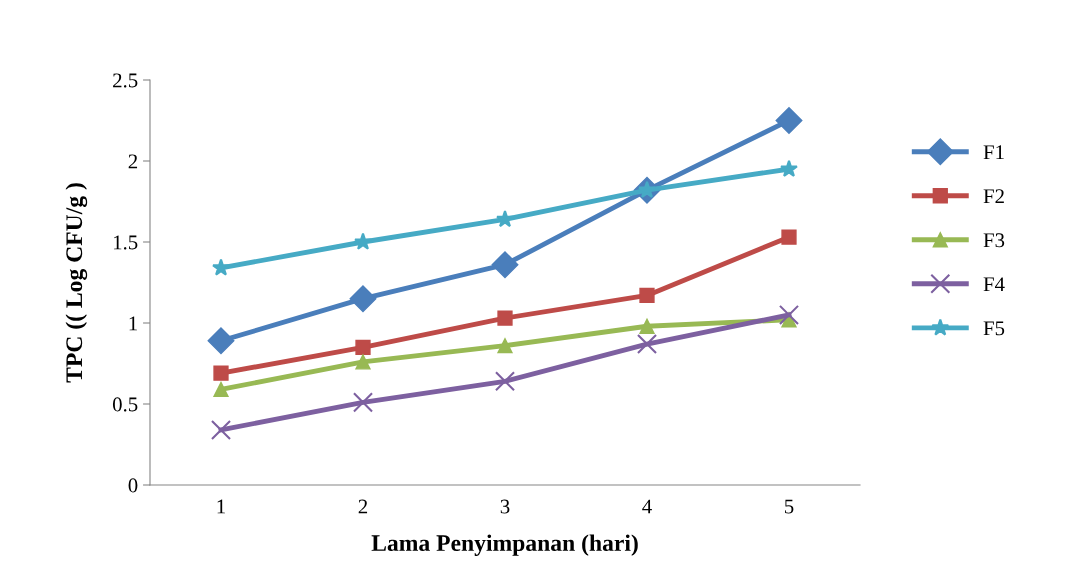 Image resolution: width=1089 pixels, height=572 pixels. Describe the element at coordinates (133, 485) in the screenshot. I see `y-tick-label: 0` at that location.